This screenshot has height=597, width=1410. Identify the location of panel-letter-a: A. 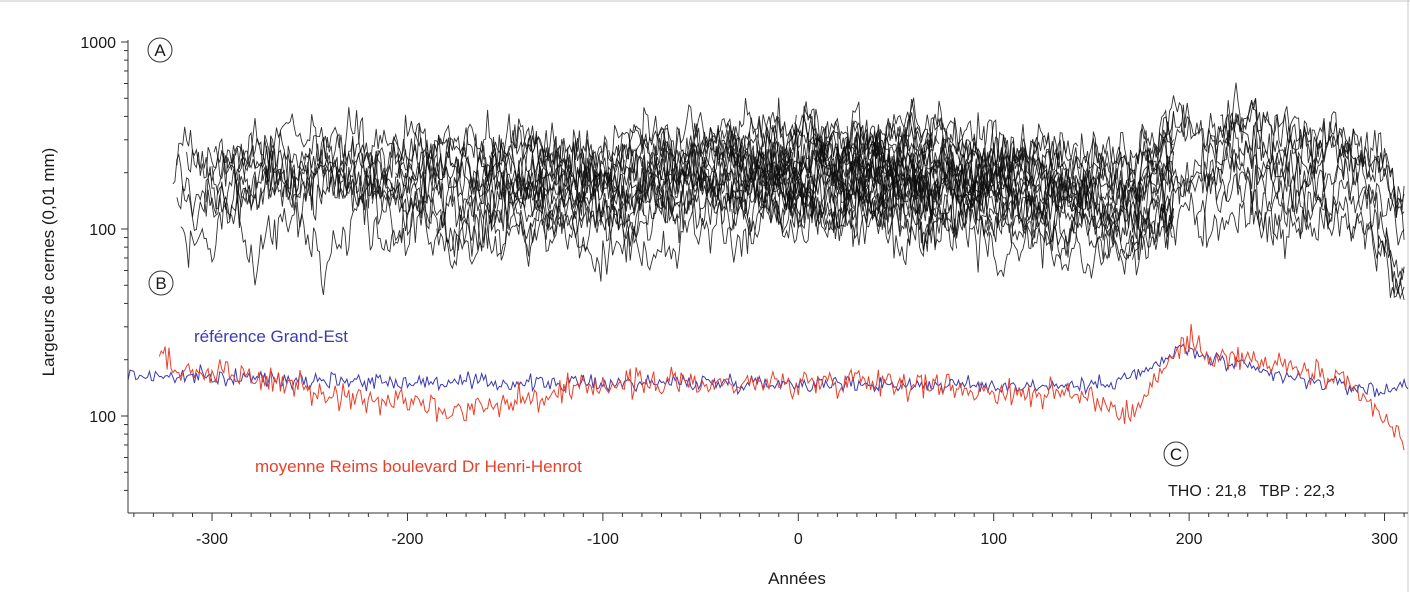
(160, 50).